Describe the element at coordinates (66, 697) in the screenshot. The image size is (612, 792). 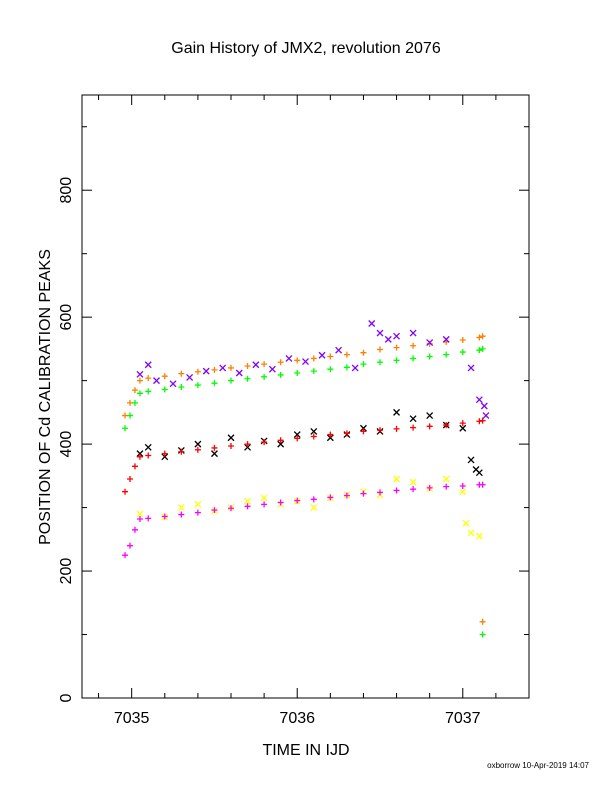
I see `y-tick-label: 0` at that location.